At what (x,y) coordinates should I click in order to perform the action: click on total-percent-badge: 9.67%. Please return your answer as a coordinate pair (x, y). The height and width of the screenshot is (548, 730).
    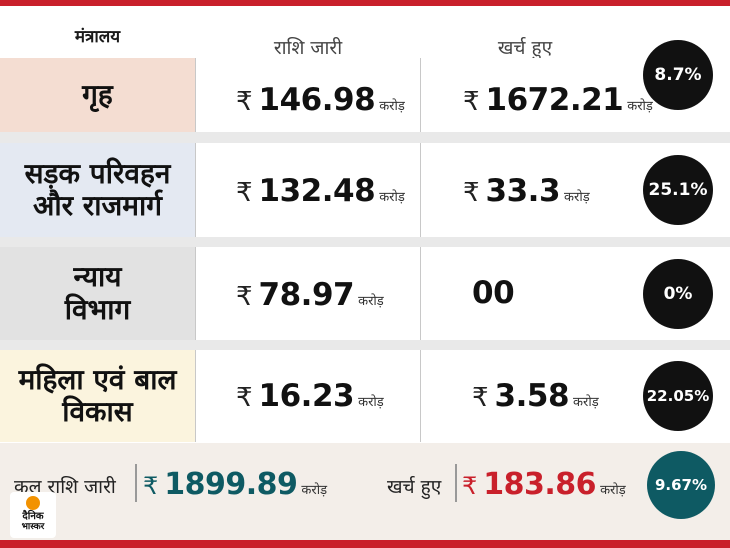
    Looking at the image, I should click on (681, 485).